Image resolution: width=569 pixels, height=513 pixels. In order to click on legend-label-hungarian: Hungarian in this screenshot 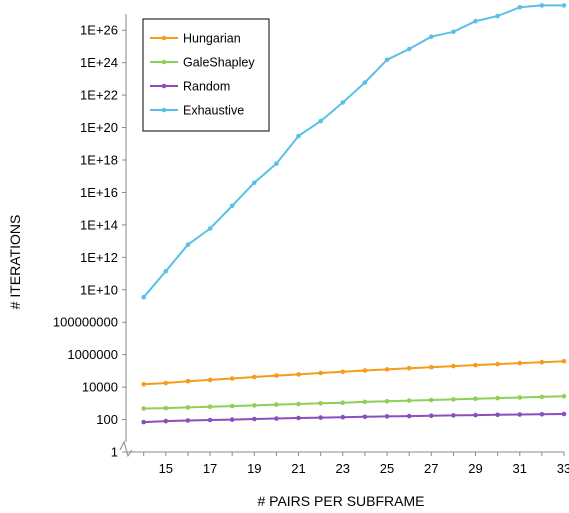, I will do `click(212, 39)`.